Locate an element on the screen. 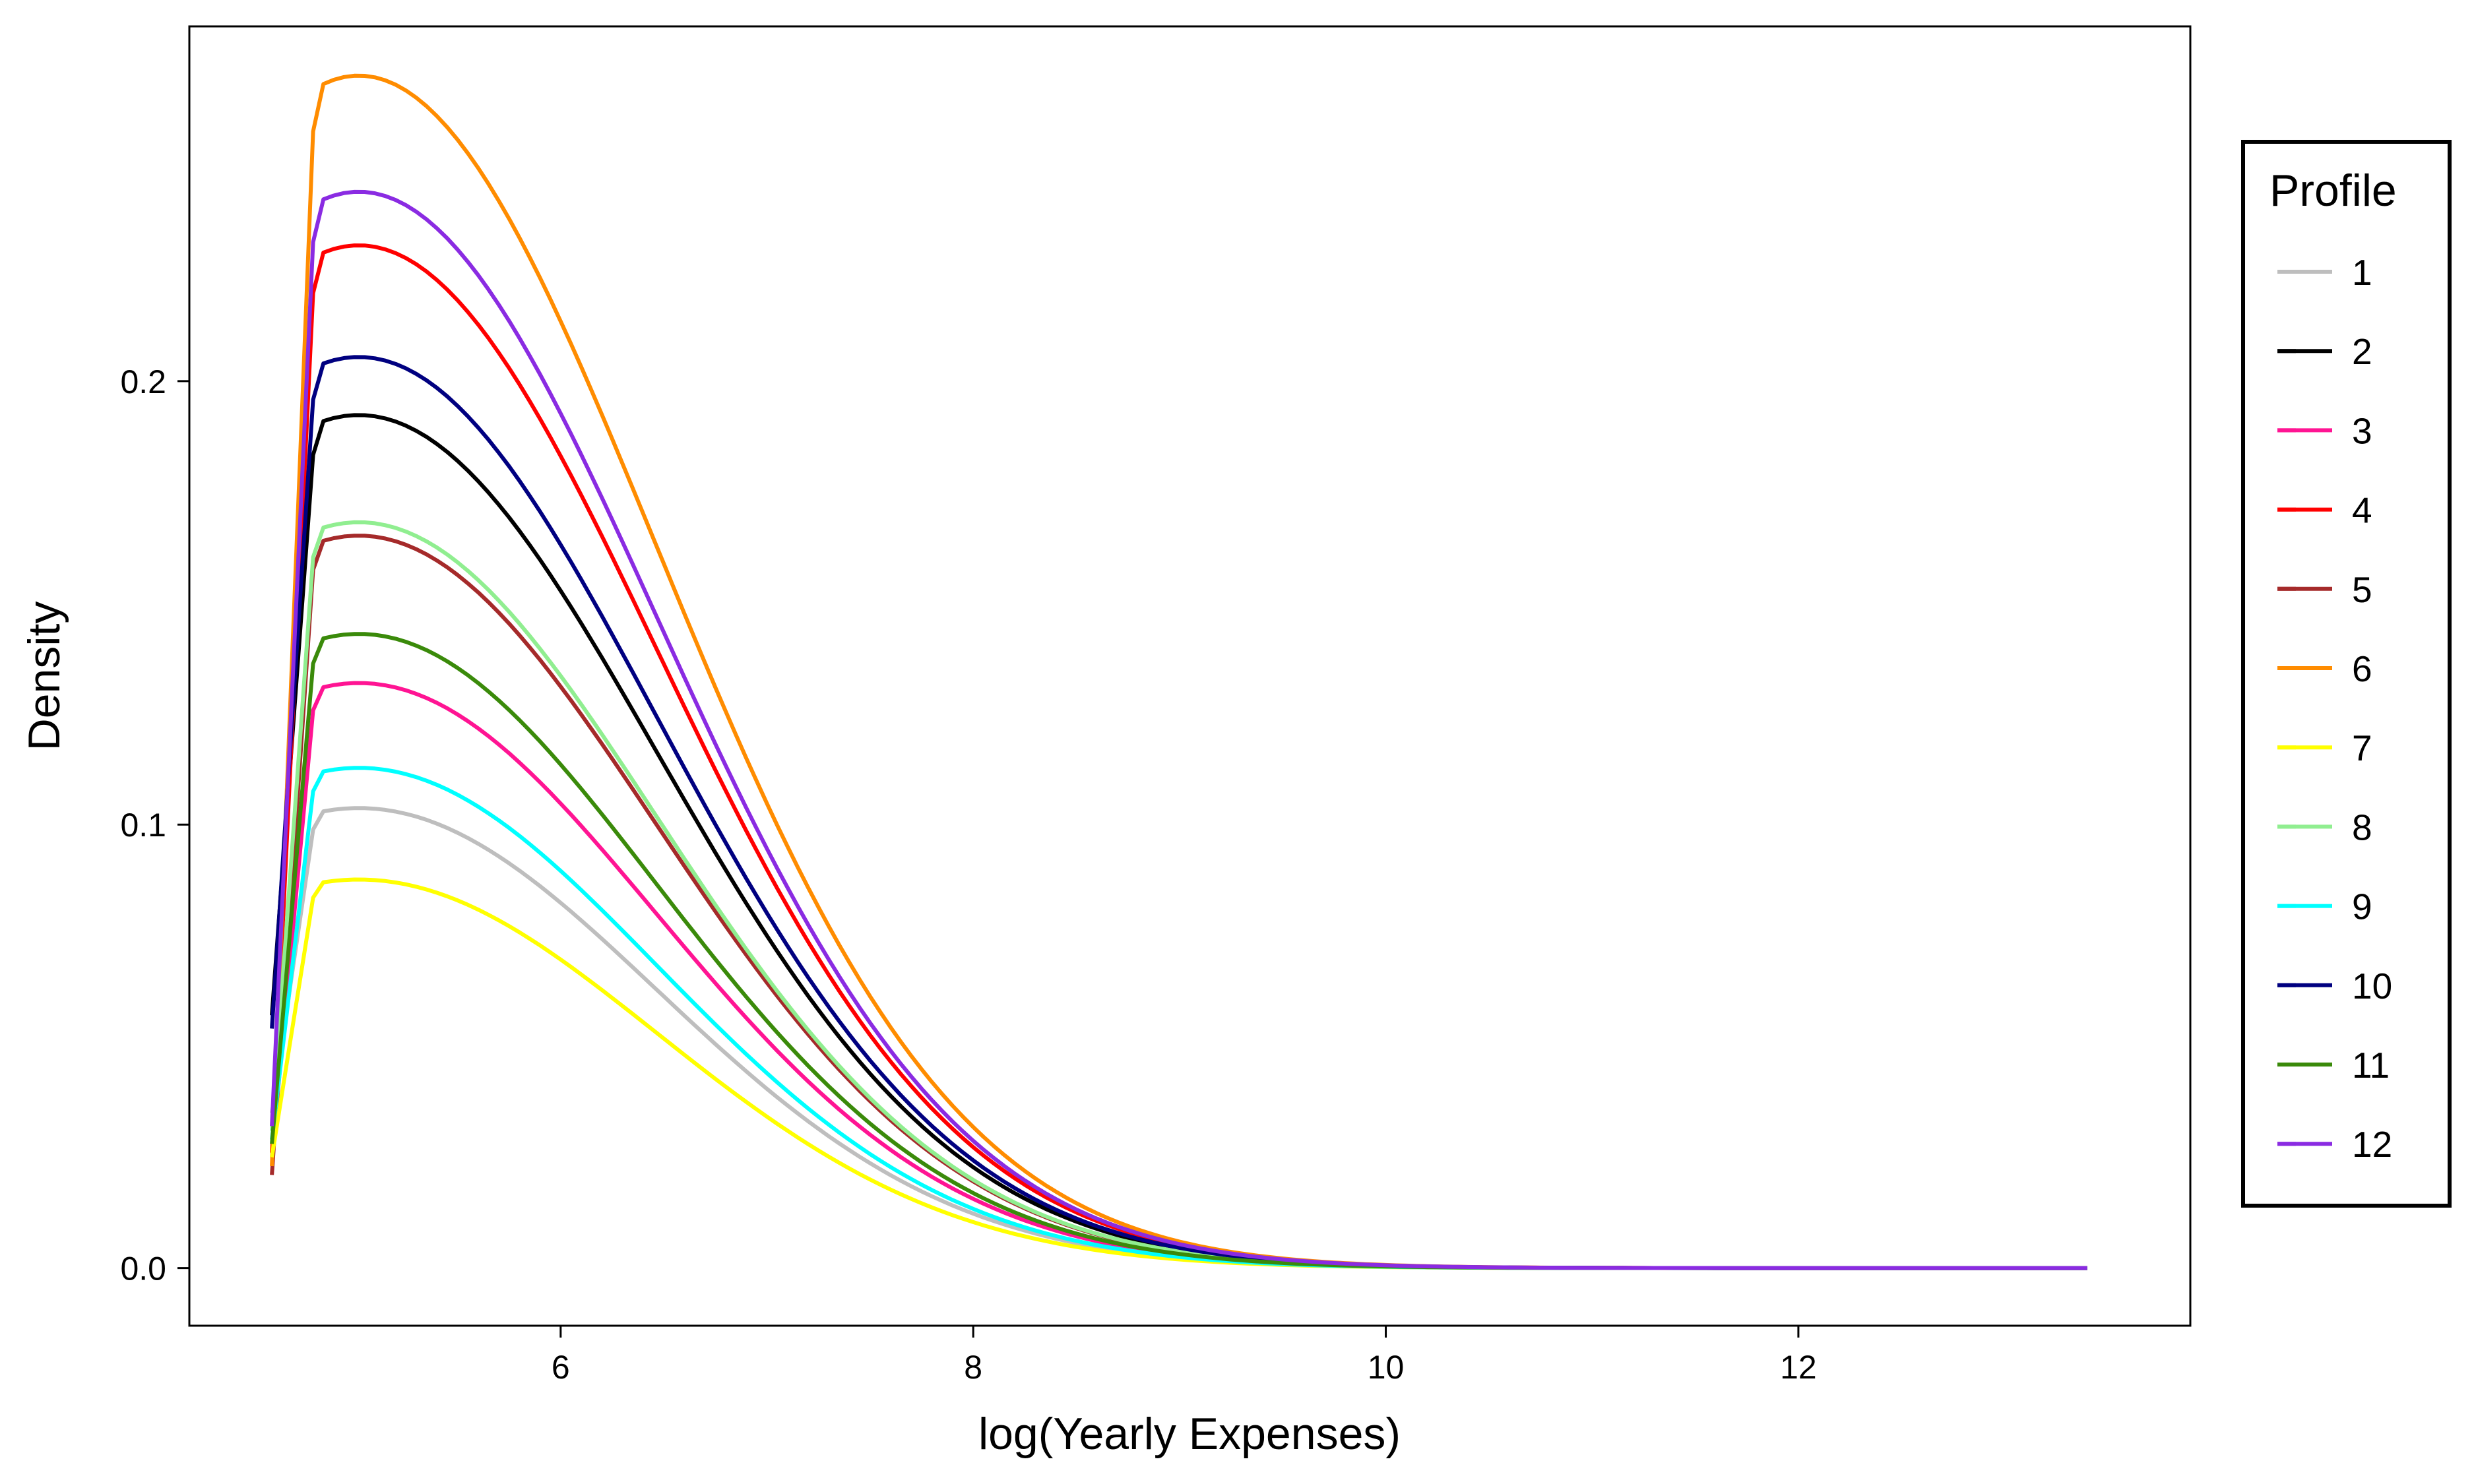  legend-label: 5 is located at coordinates (2362, 590).